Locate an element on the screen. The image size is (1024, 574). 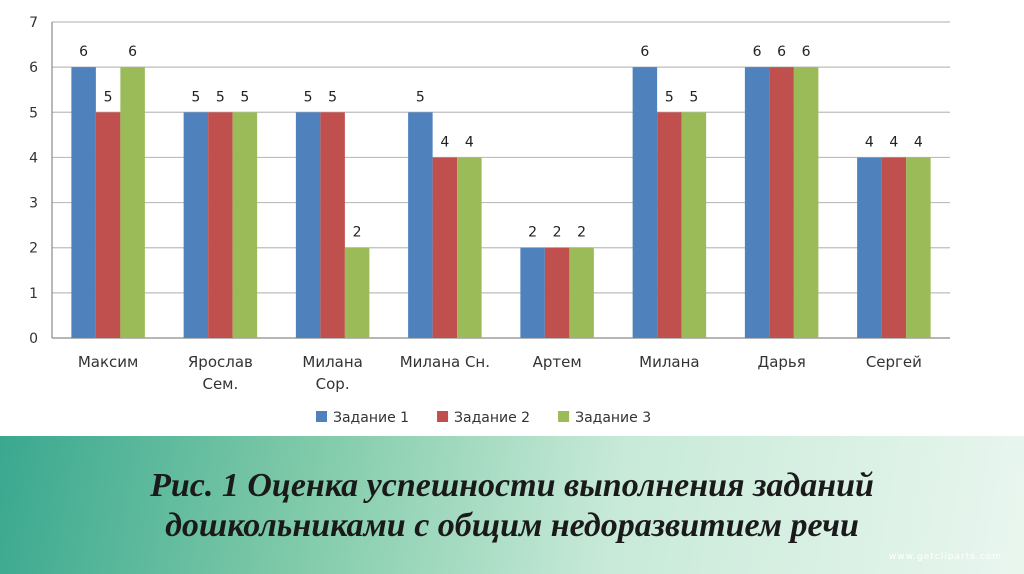
y-tick-label: 1 is located at coordinates (33, 294).